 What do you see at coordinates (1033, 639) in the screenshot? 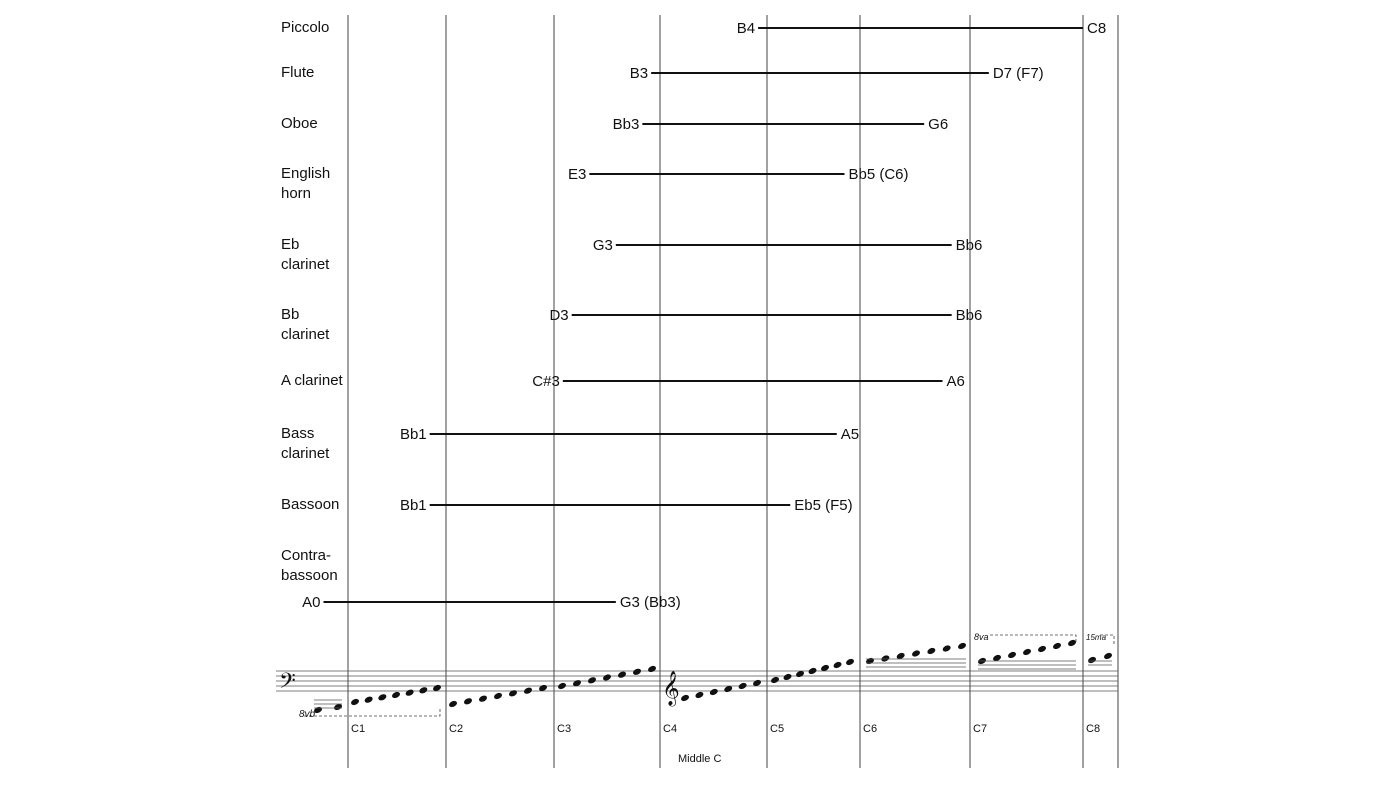
I see `ottava-bracket-8va` at bounding box center [1033, 639].